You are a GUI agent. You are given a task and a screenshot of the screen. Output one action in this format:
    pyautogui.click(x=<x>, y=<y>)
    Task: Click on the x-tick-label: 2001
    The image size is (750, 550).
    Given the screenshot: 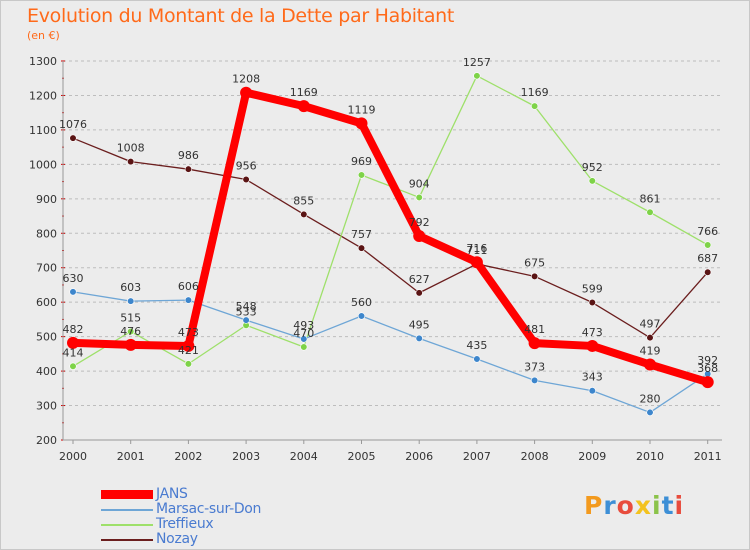 What is the action you would take?
    pyautogui.click(x=131, y=456)
    